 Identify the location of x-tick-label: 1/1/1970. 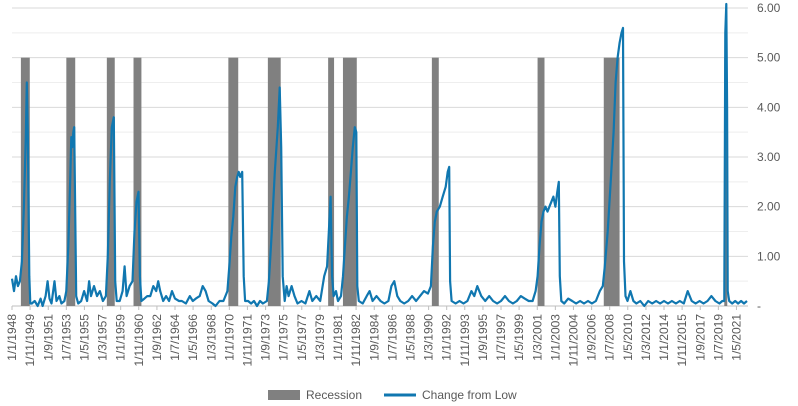
(229, 337).